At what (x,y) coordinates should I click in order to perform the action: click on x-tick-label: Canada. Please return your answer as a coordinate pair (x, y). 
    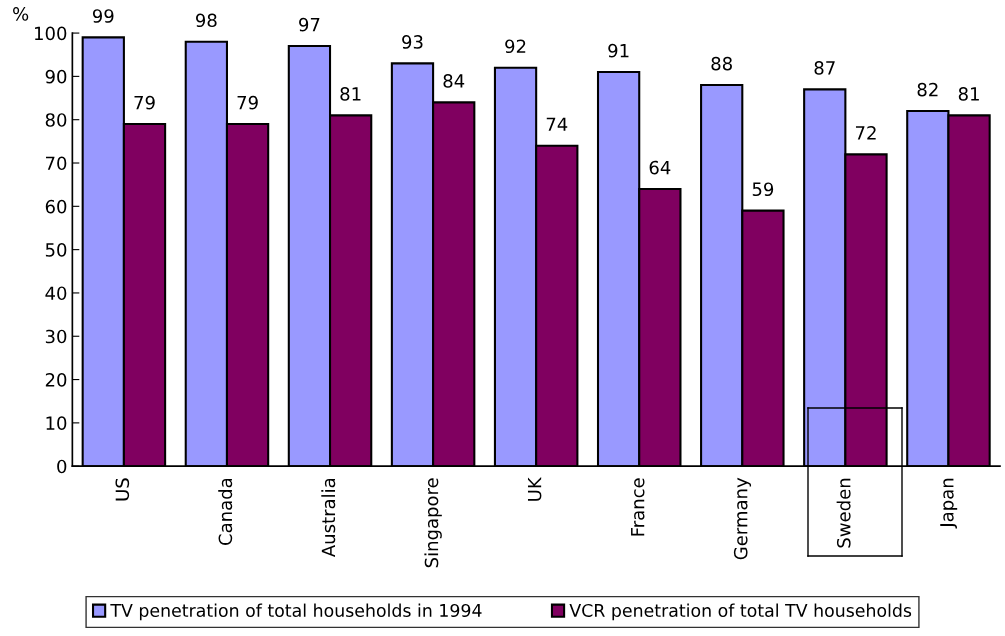
    Looking at the image, I should click on (225, 511).